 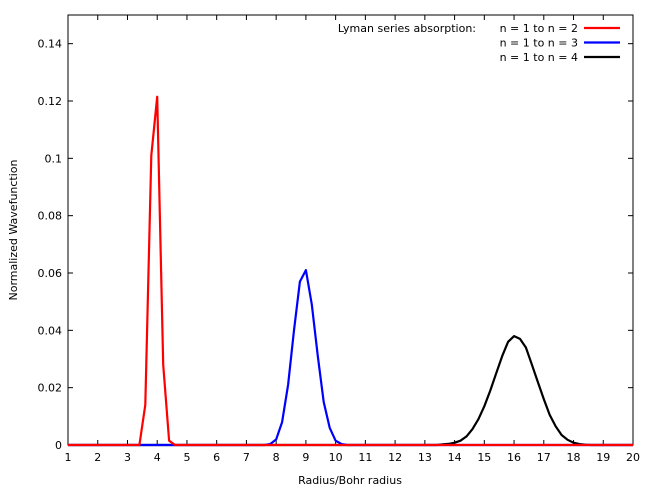 I want to click on x-tick-label: 5, so click(x=186, y=457).